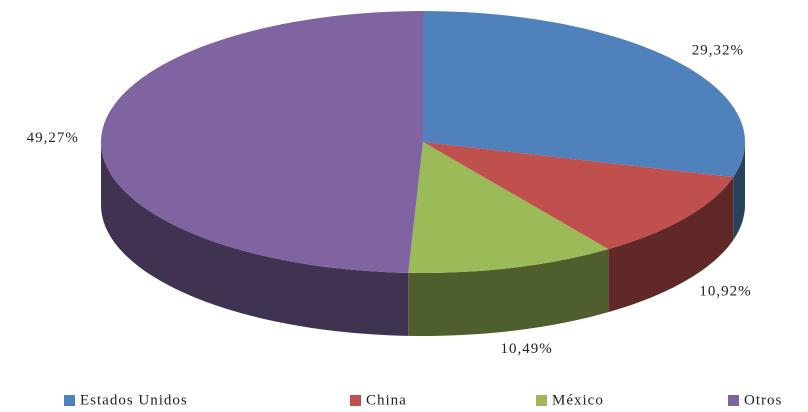 The image size is (808, 412). I want to click on legend-label: México, so click(578, 399).